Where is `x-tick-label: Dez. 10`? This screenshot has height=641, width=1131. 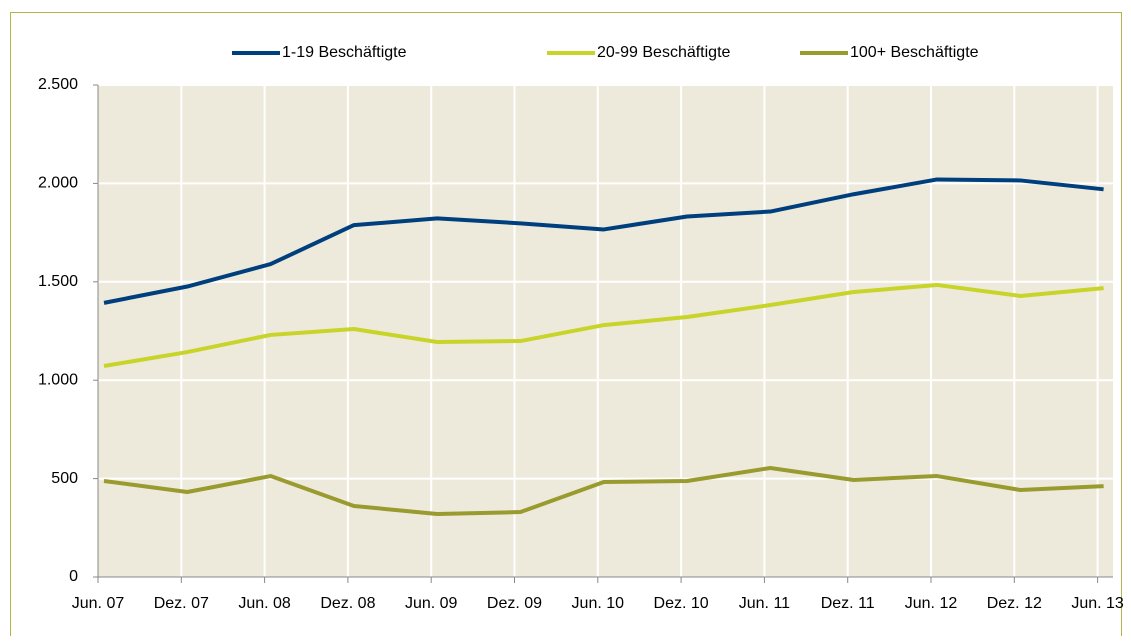 x-tick-label: Dez. 10 is located at coordinates (681, 603).